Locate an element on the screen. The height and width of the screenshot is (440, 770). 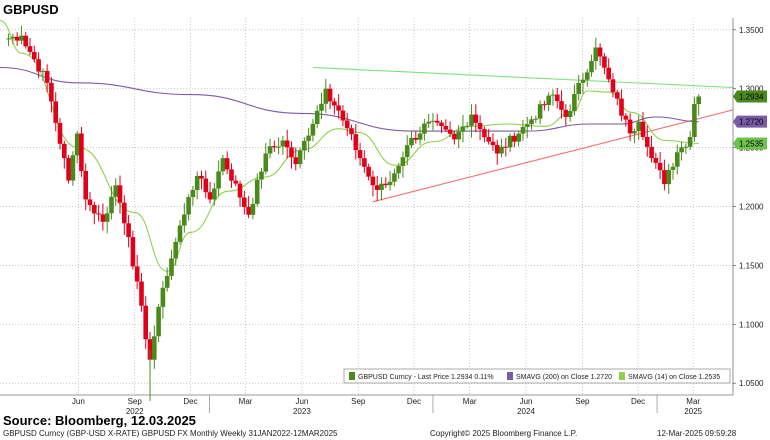
flag-price is located at coordinates (750, 96).